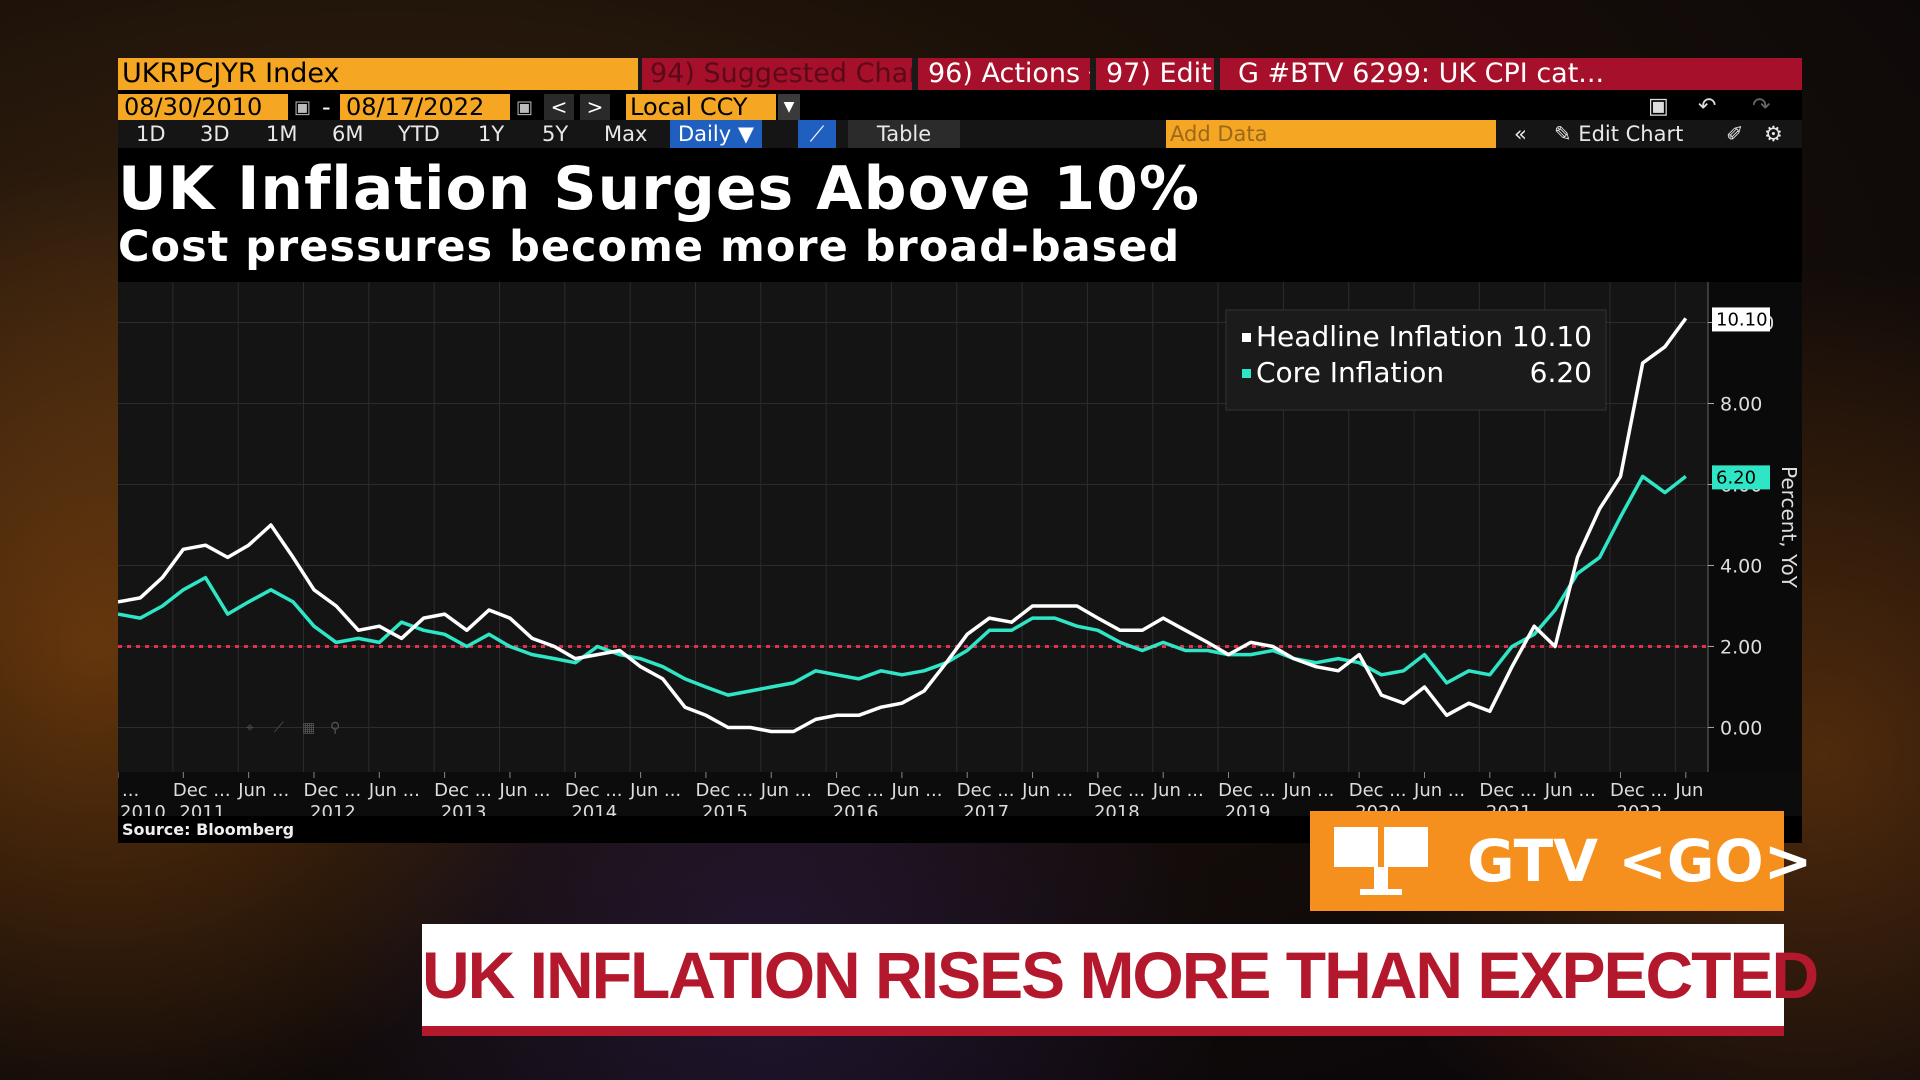 The width and height of the screenshot is (1920, 1080). What do you see at coordinates (348, 134) in the screenshot?
I see `period-6m: 6M` at bounding box center [348, 134].